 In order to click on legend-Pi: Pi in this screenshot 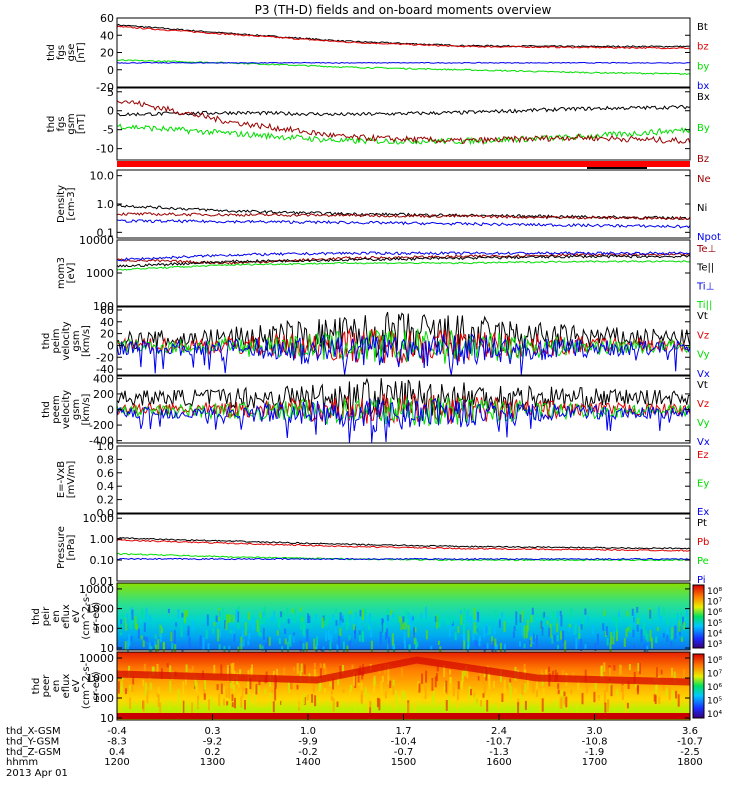, I will do `click(701, 580)`.